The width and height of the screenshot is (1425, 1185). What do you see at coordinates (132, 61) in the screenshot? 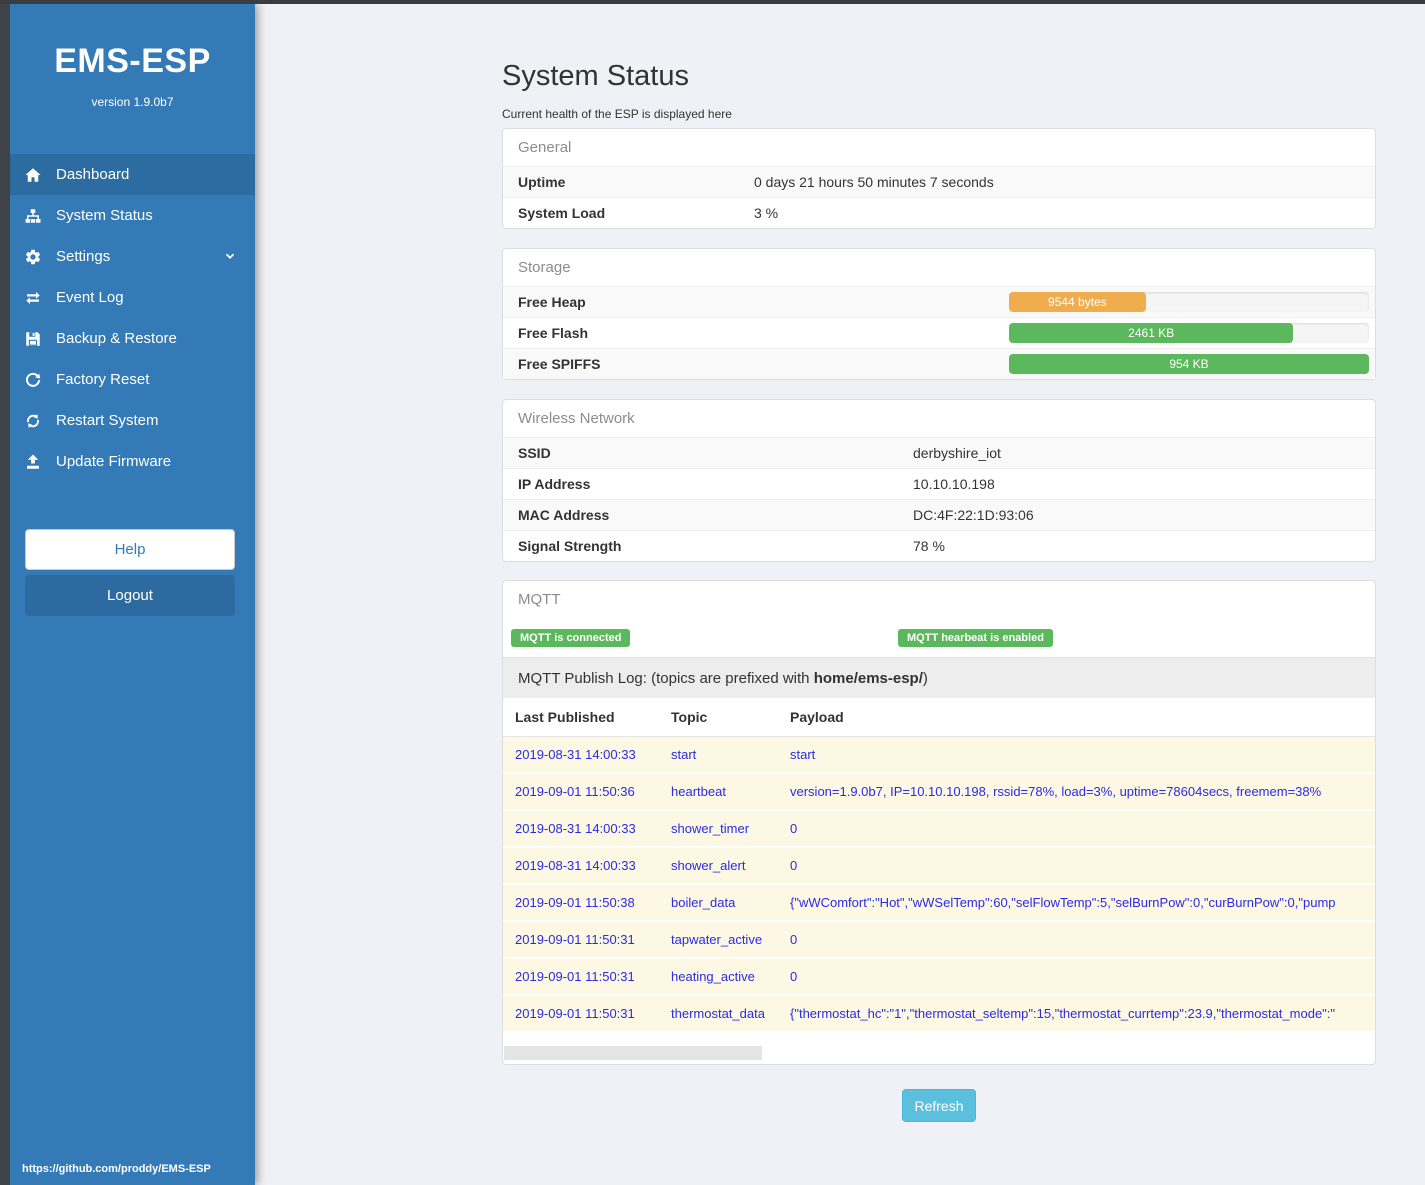
I see `app-title: EMS-ESP` at bounding box center [132, 61].